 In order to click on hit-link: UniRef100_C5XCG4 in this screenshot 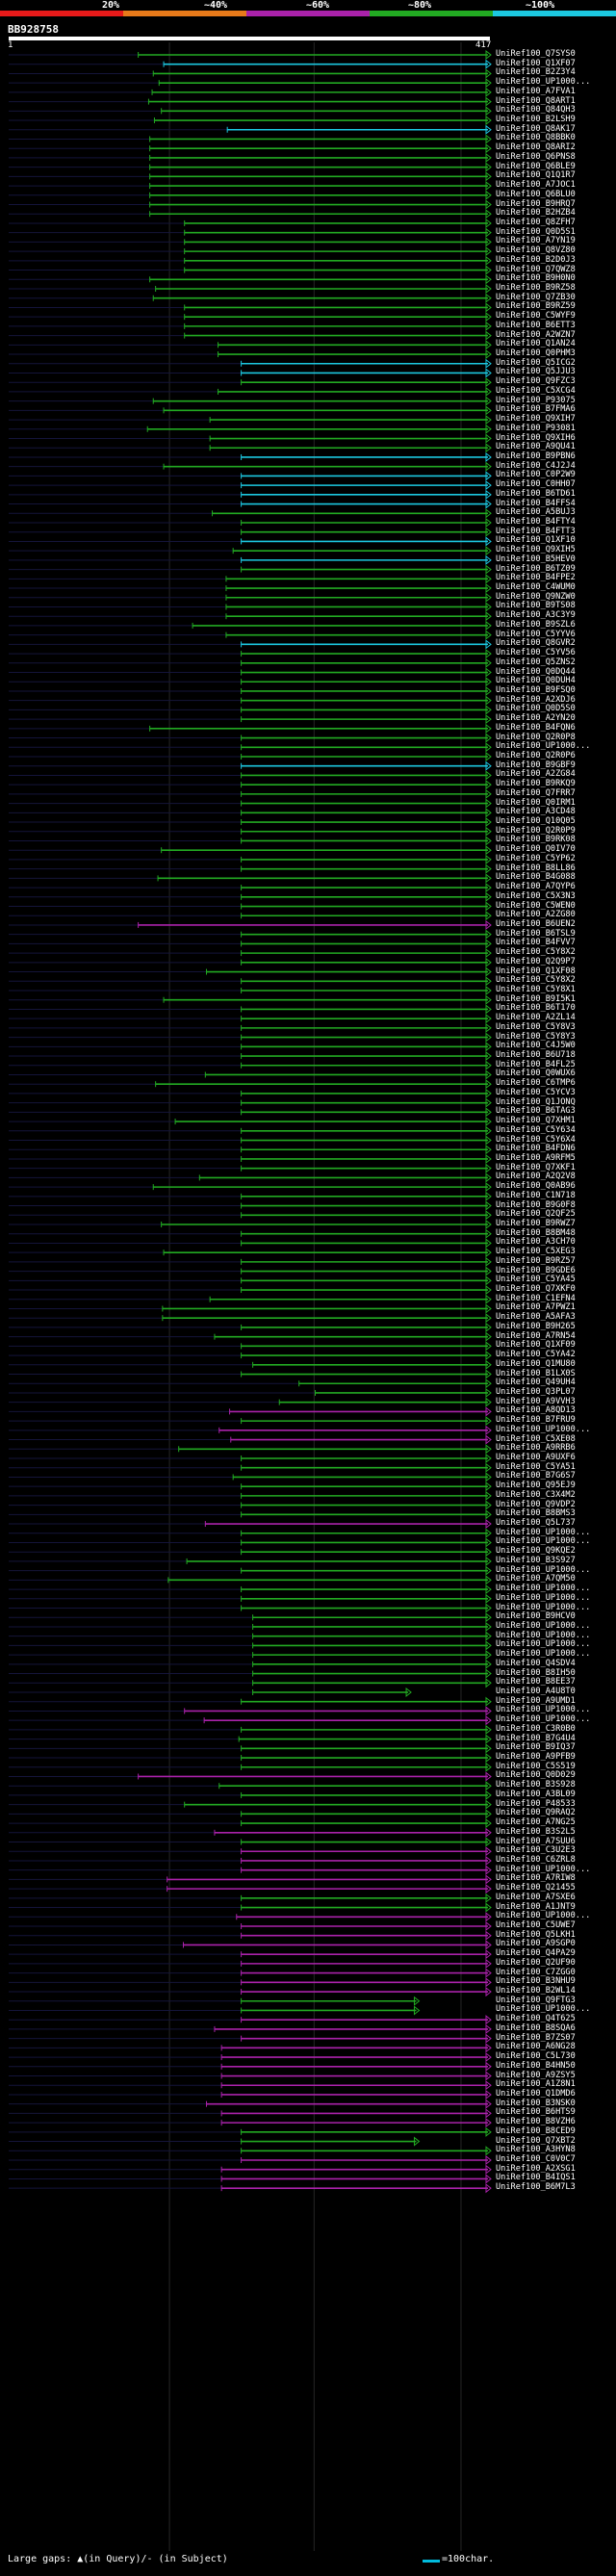, I will do `click(536, 390)`.